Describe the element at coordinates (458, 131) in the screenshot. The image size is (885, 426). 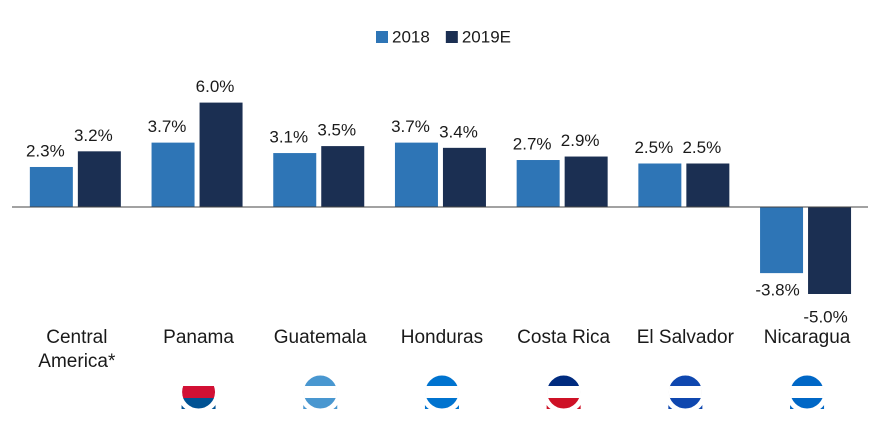
I see `data-label: 3.4%` at that location.